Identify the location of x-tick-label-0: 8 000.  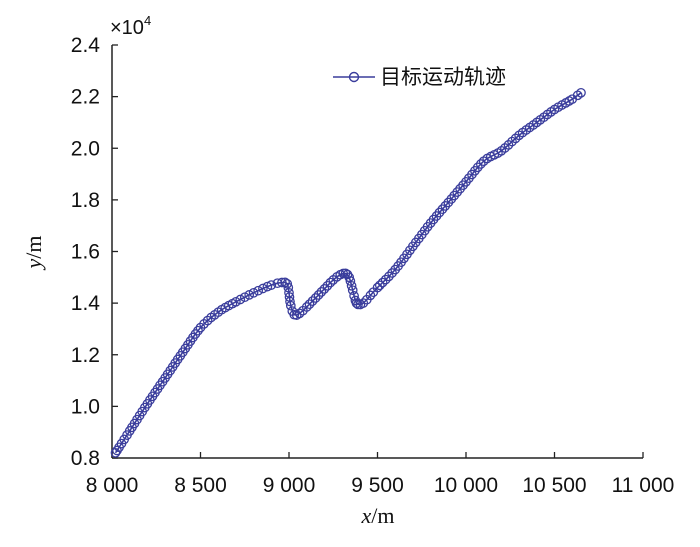
(112, 485).